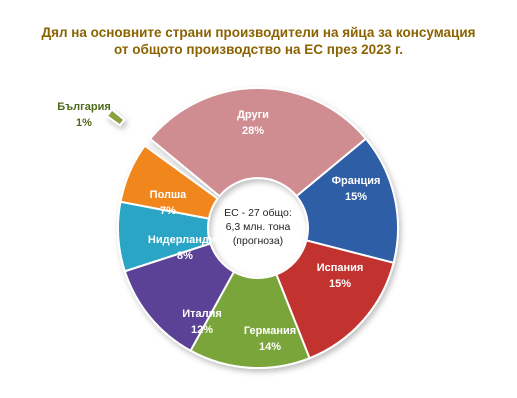 The height and width of the screenshot is (398, 517). I want to click on slice-value-label-4: 12%, so click(202, 330).